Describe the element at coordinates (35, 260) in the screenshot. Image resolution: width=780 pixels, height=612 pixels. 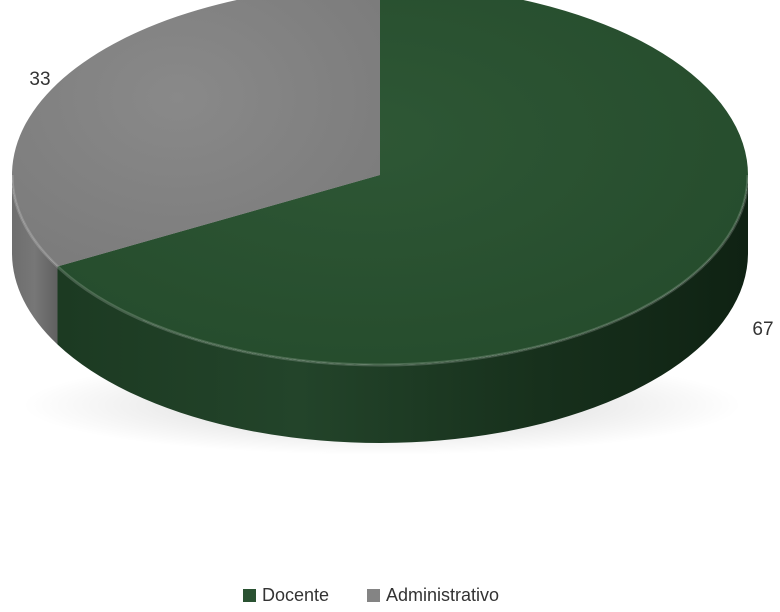
I see `pie-side-administrativo` at that location.